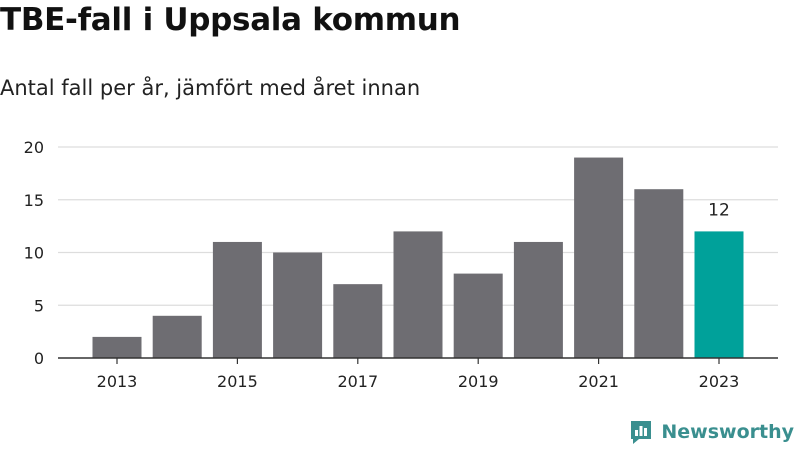 Image resolution: width=800 pixels, height=450 pixels. What do you see at coordinates (237, 299) in the screenshot?
I see `bar-2015` at bounding box center [237, 299].